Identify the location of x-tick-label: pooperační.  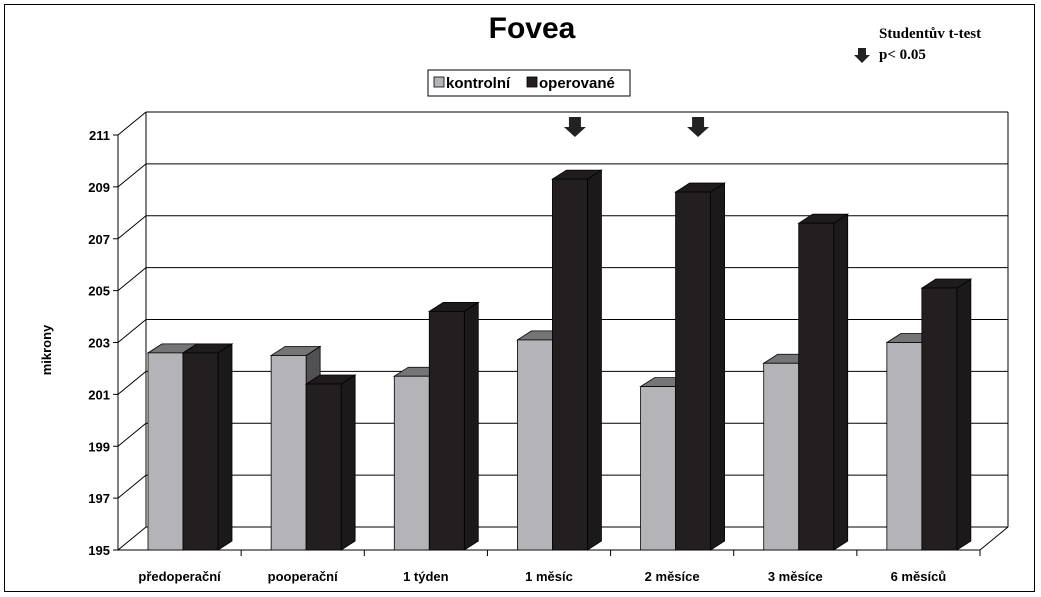
(303, 576).